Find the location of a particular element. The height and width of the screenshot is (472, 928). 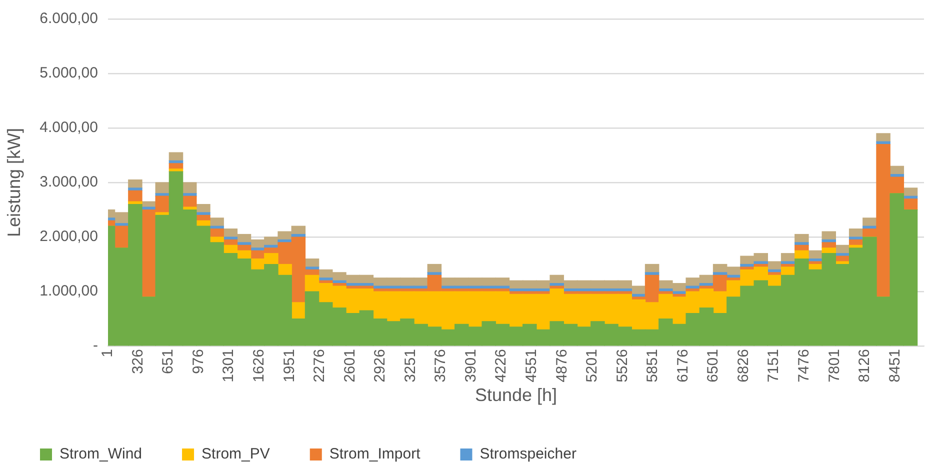

x-tick-label: 2926 is located at coordinates (380, 365).